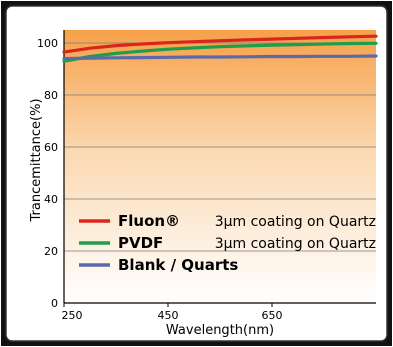  What do you see at coordinates (178, 265) in the screenshot?
I see `legend-label-2: Blank / Quarts` at bounding box center [178, 265].